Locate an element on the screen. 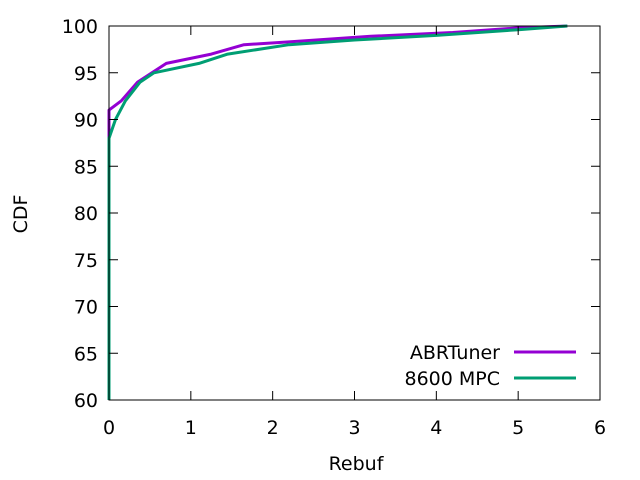 This screenshot has width=640, height=480. y-tick-label: 70 is located at coordinates (86, 308).